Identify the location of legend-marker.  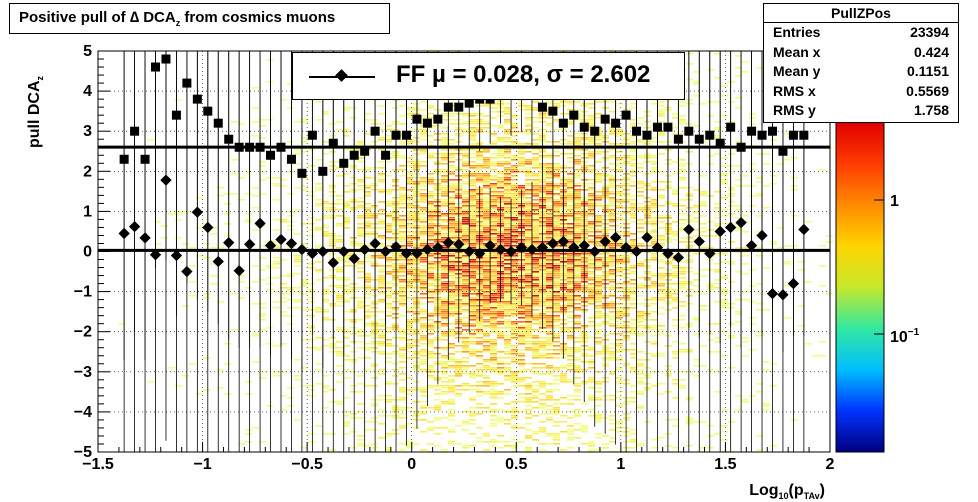
(341, 75).